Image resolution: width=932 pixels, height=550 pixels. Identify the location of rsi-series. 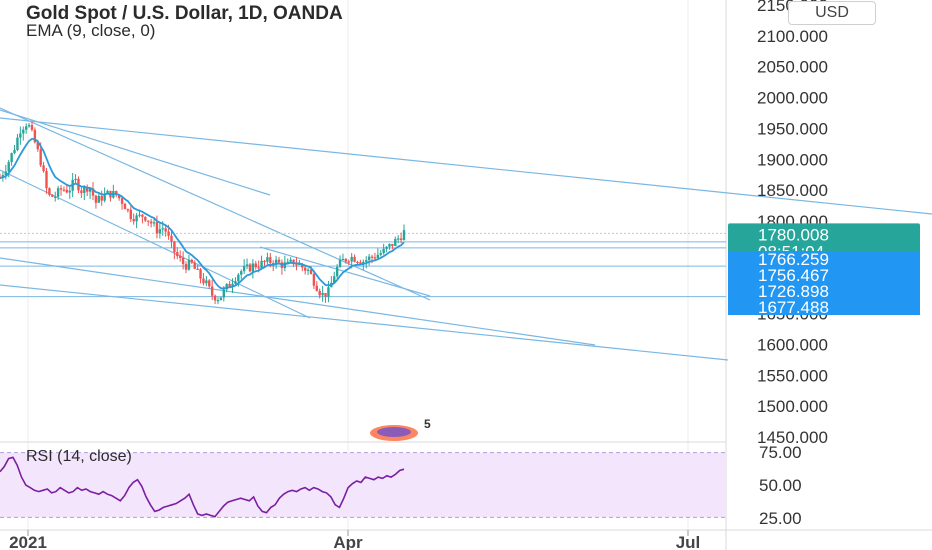
(202, 487).